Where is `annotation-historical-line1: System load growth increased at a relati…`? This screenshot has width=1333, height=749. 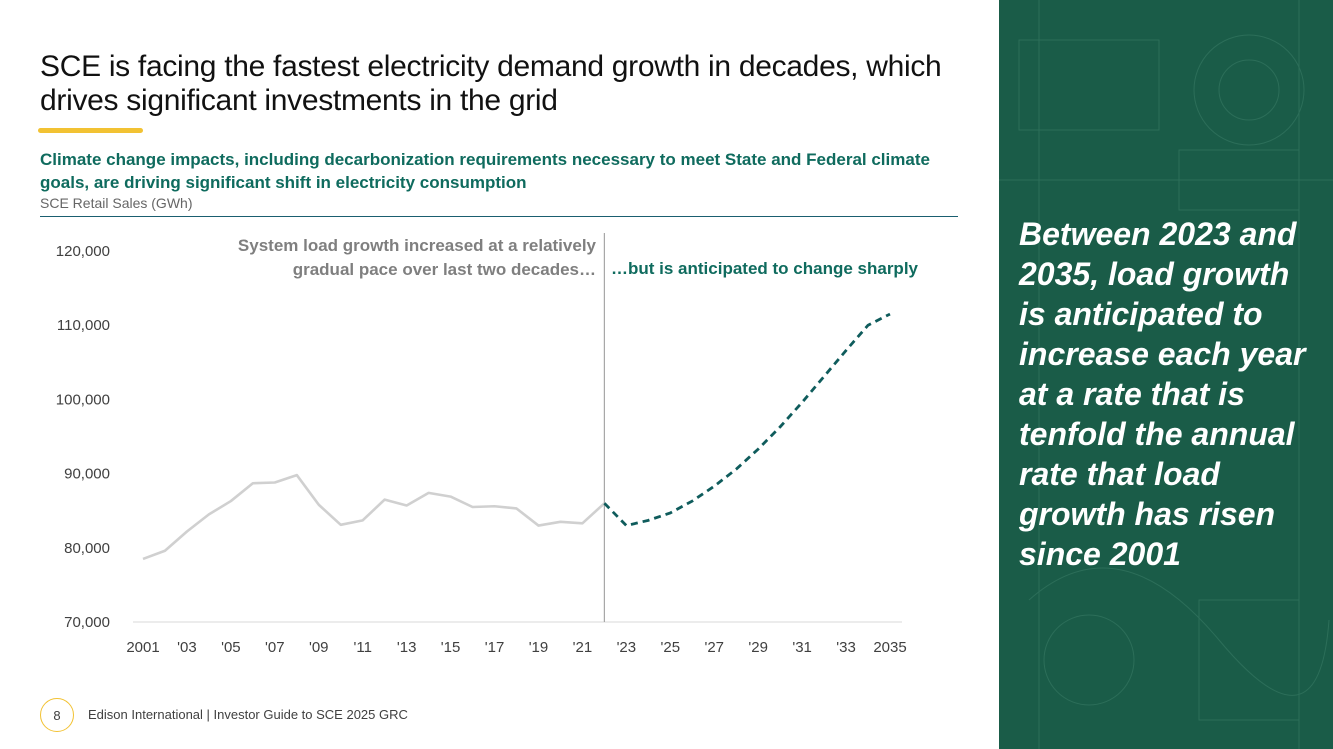
annotation-historical-line1: System load growth increased at a relati… is located at coordinates (417, 245).